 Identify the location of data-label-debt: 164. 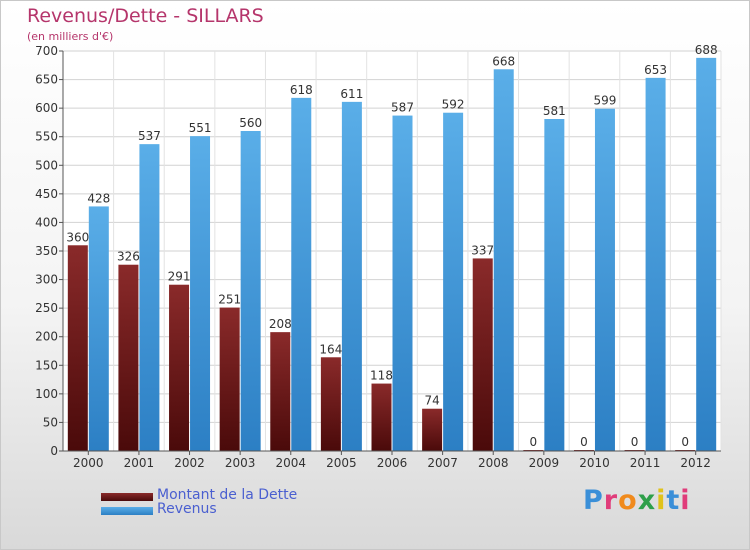
(330, 349).